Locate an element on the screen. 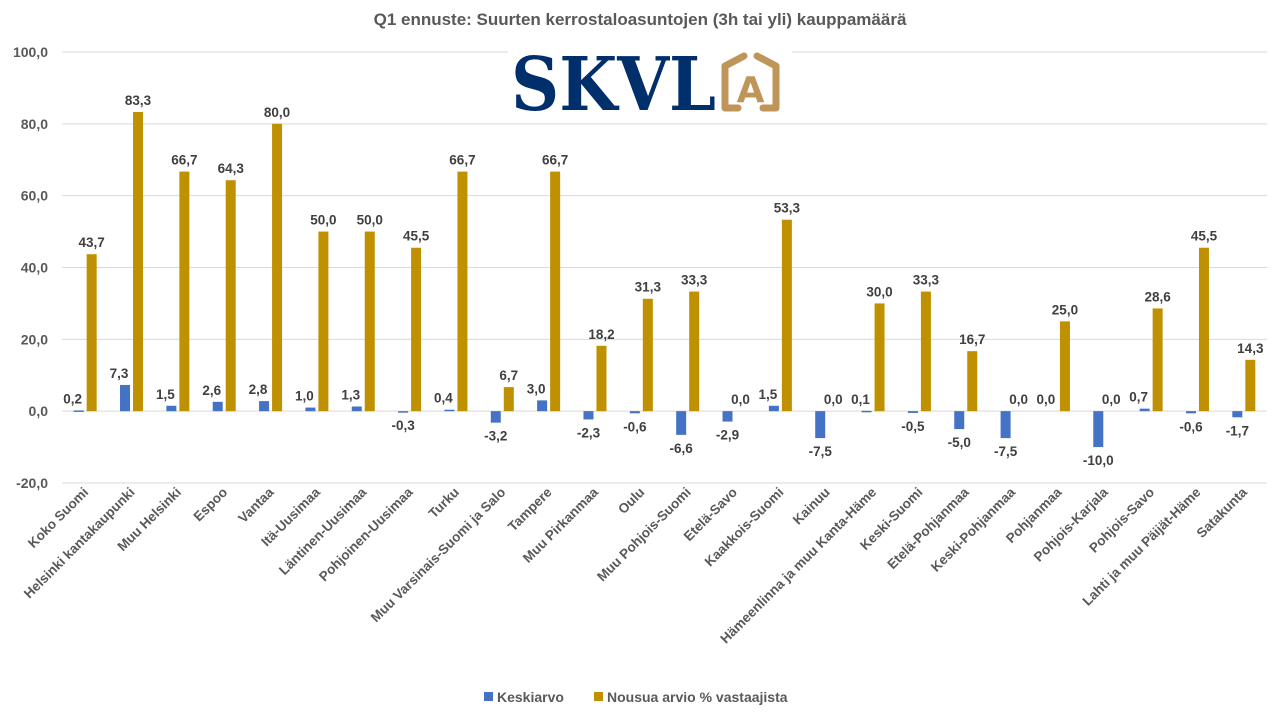 The image size is (1280, 720). data-label-keskiarvo: 1,0 is located at coordinates (304, 396).